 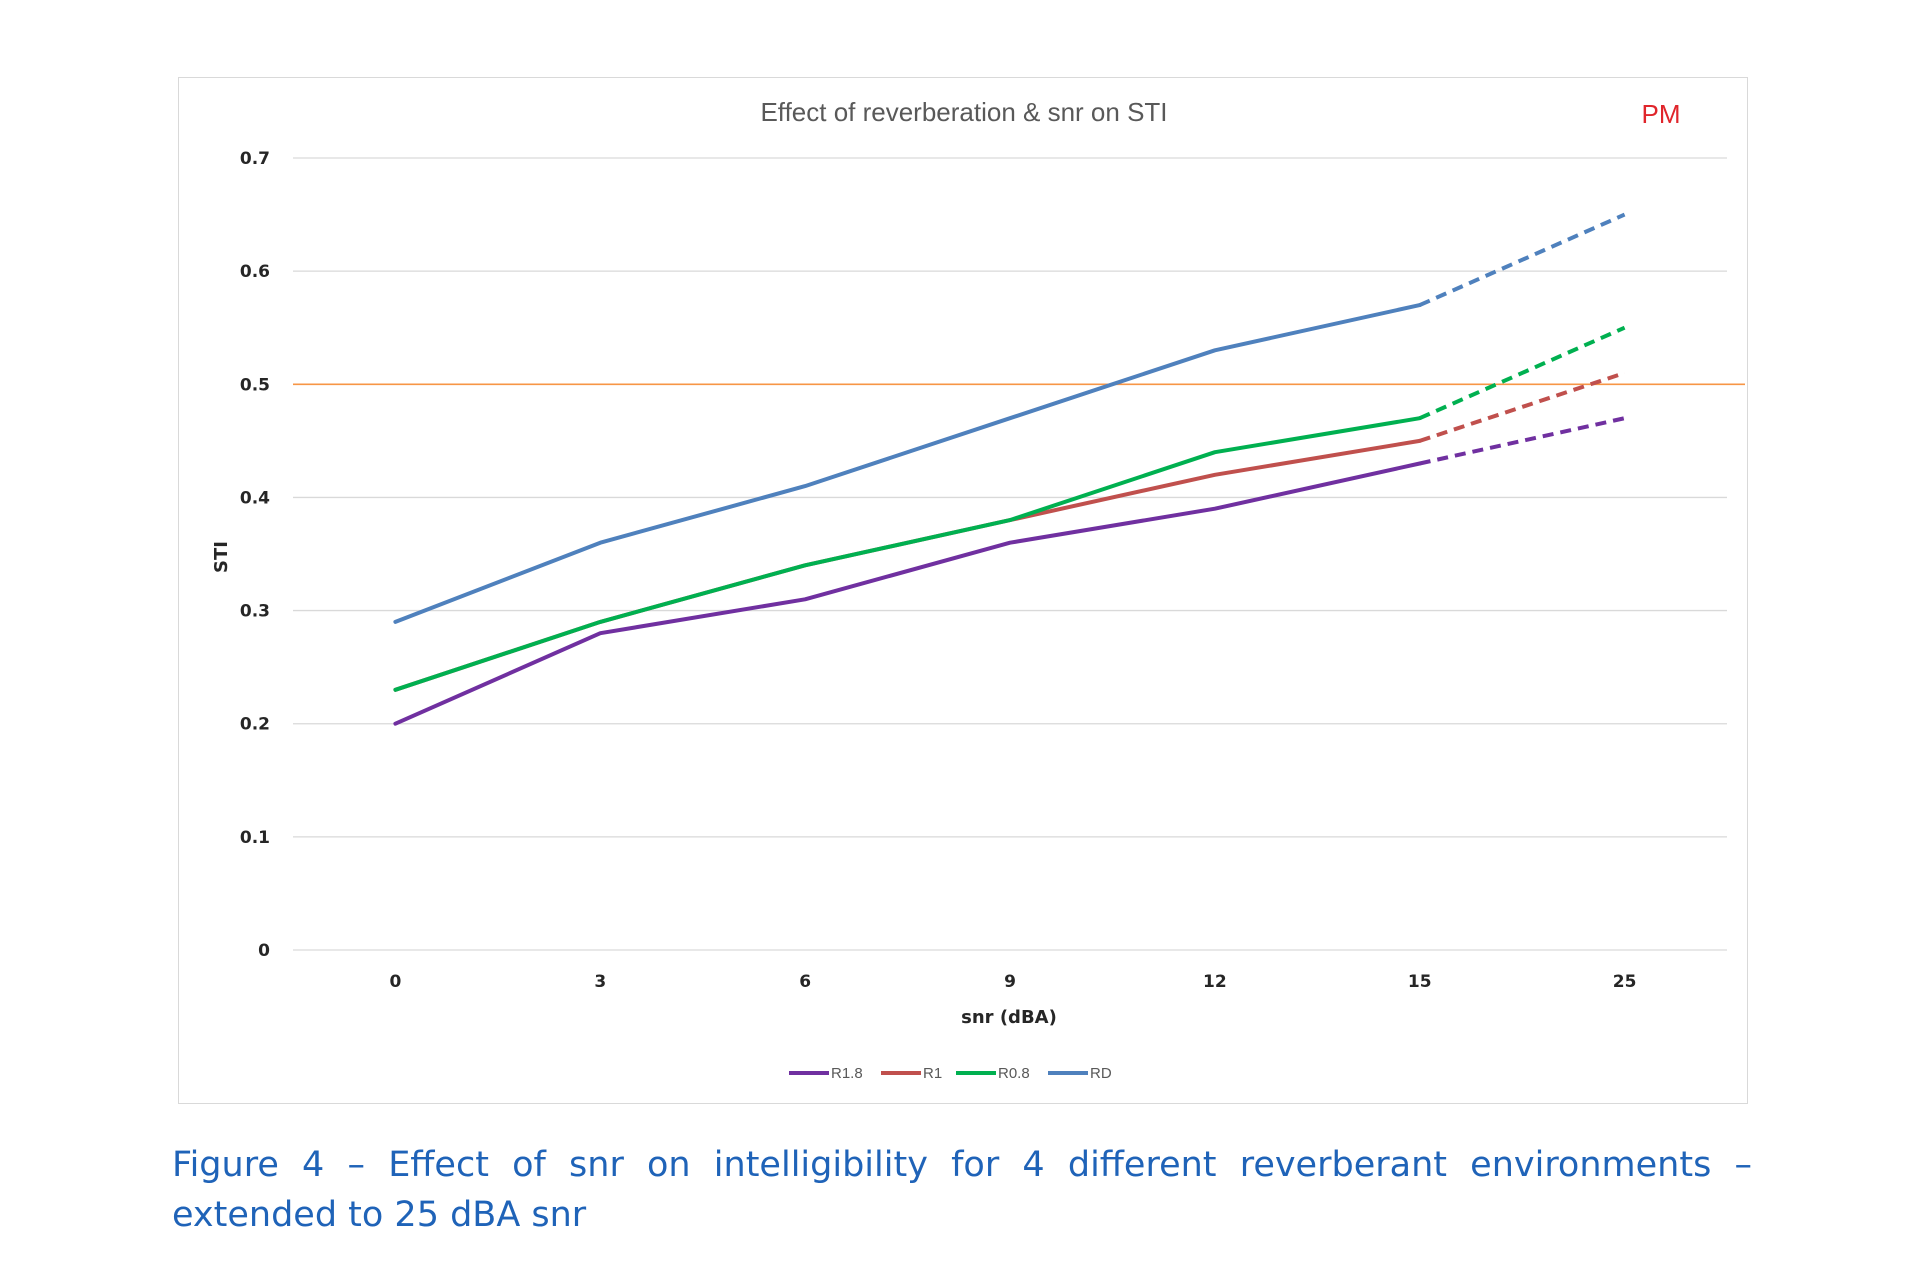 What do you see at coordinates (847, 1073) in the screenshot?
I see `legend-label: R1.8` at bounding box center [847, 1073].